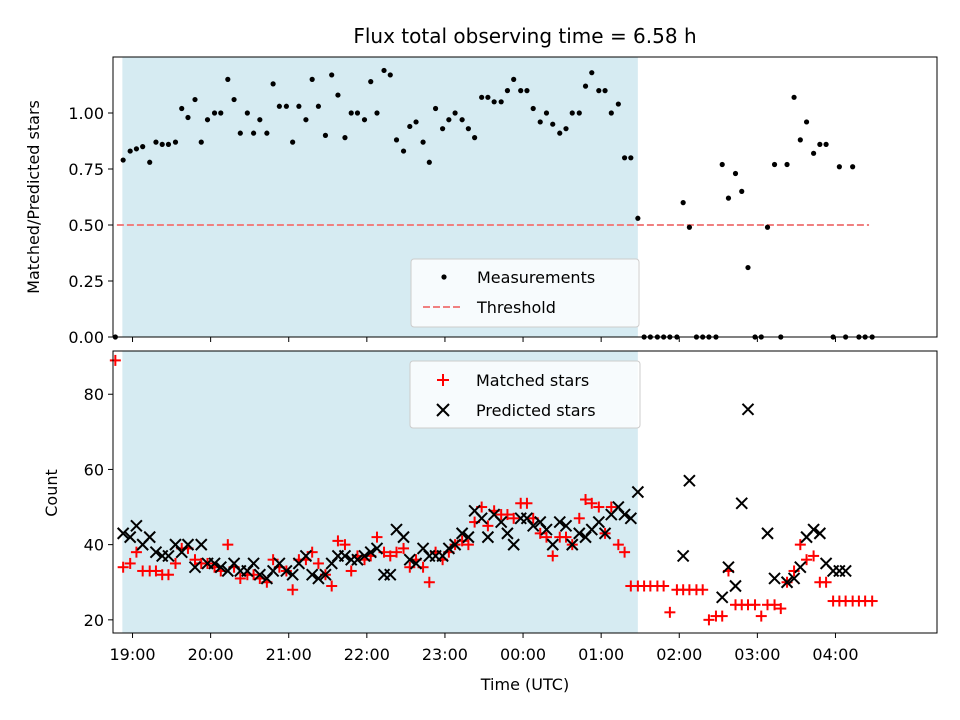 The image size is (960, 720). Describe the element at coordinates (525, 293) in the screenshot. I see `top-legend-box` at that location.